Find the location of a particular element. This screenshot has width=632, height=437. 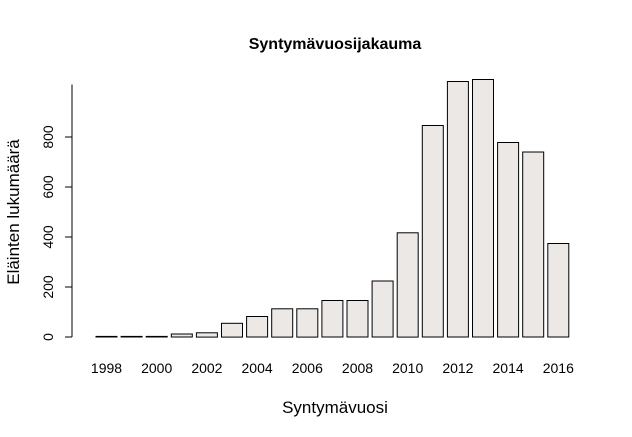

x-tick-label-2004: 2004 is located at coordinates (257, 368).